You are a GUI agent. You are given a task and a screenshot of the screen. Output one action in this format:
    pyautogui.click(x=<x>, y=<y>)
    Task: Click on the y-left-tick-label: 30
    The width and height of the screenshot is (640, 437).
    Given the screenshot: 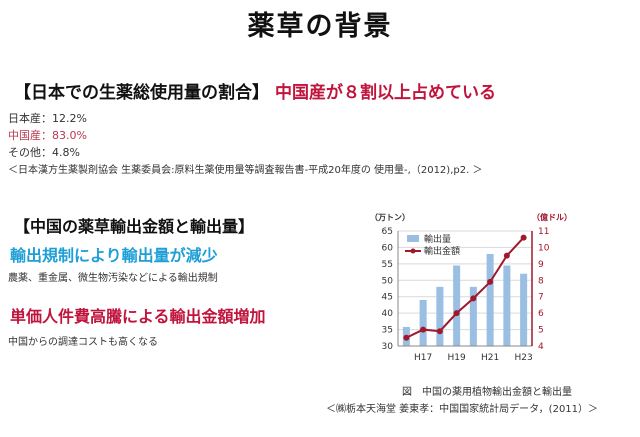 What is the action you would take?
    pyautogui.click(x=388, y=347)
    